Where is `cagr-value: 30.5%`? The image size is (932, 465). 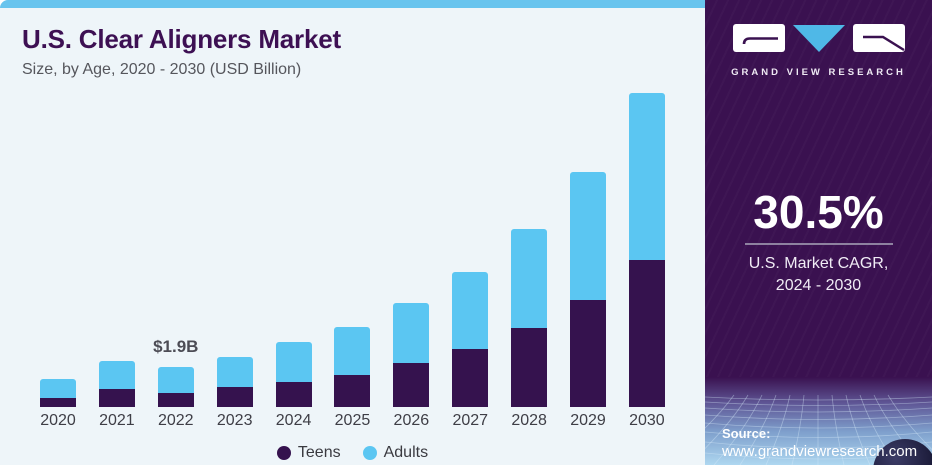
cagr-value: 30.5% is located at coordinates (818, 212).